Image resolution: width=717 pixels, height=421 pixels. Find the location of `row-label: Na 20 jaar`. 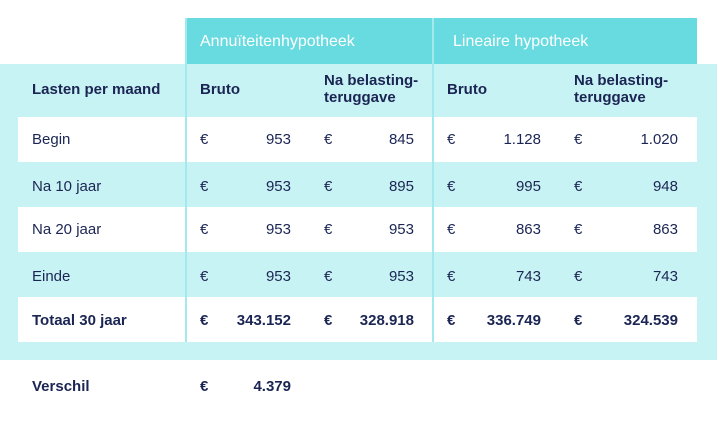

row-label: Na 20 jaar is located at coordinates (67, 229).